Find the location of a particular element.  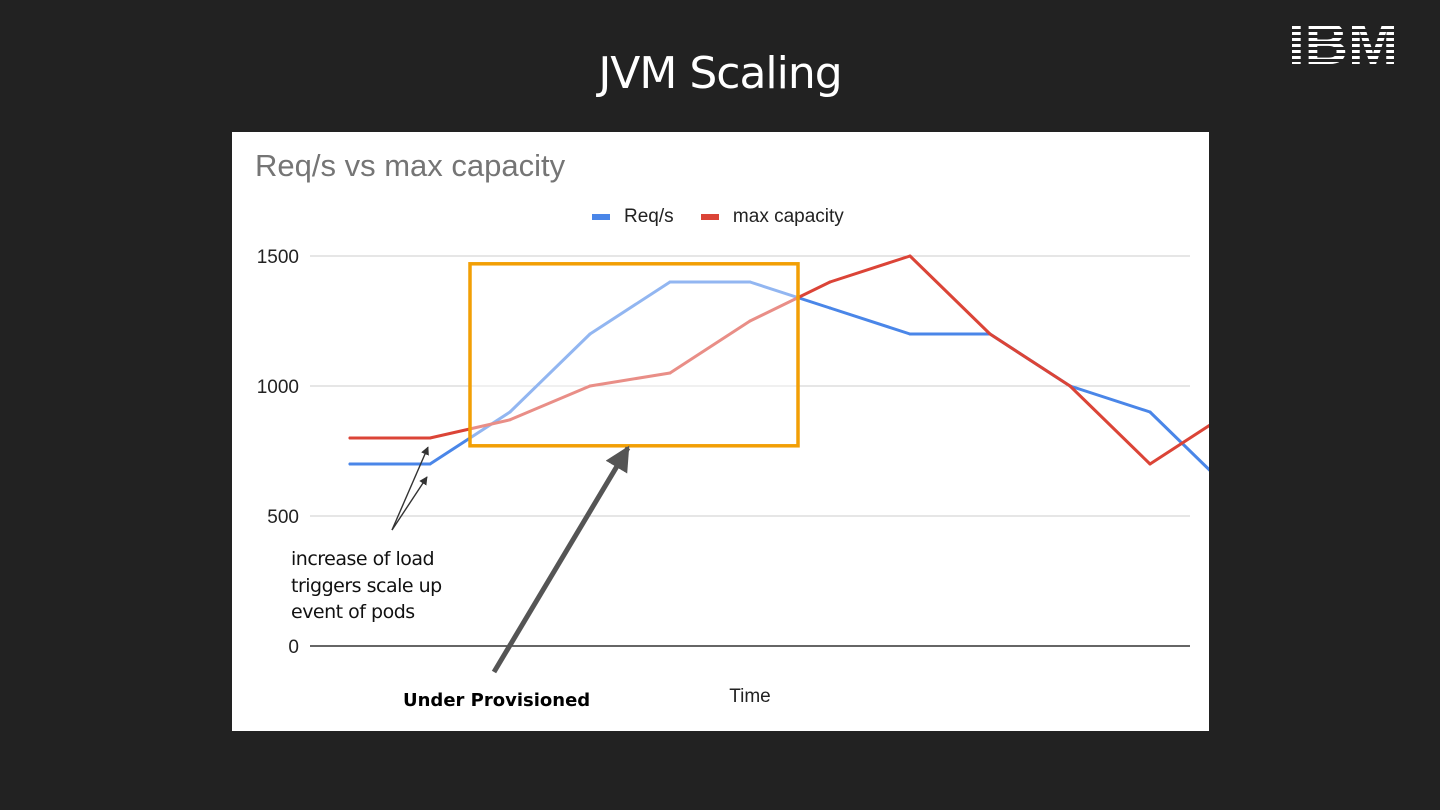

y-tick-label: 0 is located at coordinates (293, 647).